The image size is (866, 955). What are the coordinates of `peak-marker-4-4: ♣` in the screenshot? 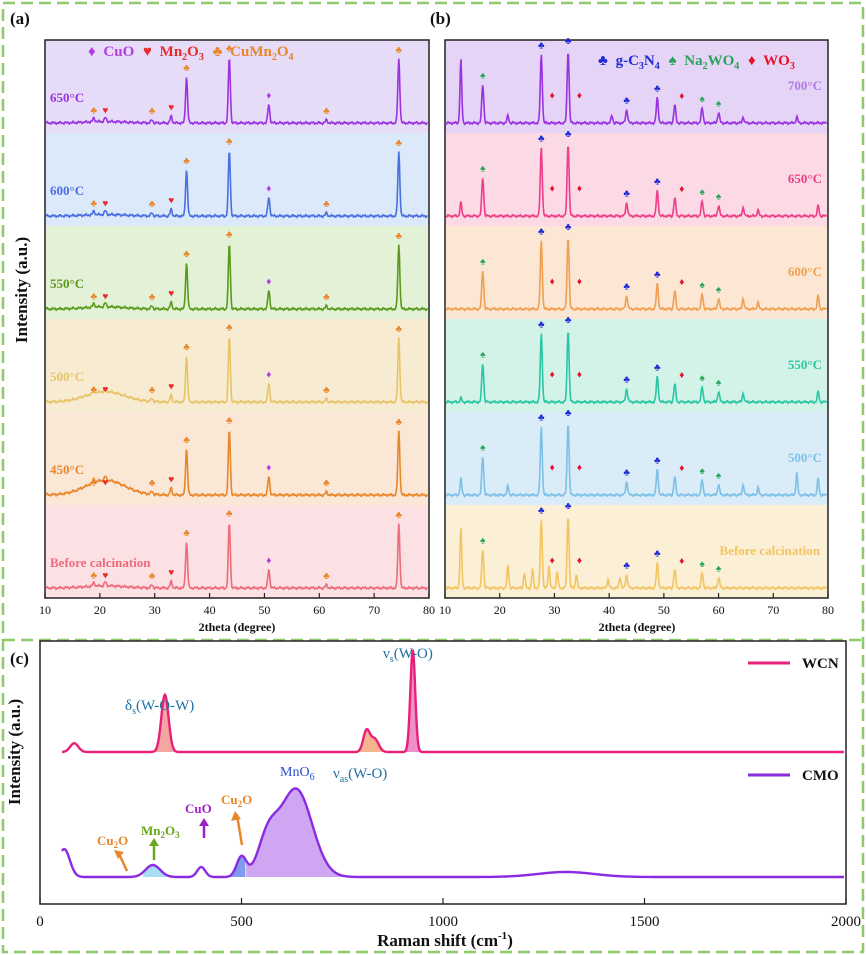 It's located at (186, 440).